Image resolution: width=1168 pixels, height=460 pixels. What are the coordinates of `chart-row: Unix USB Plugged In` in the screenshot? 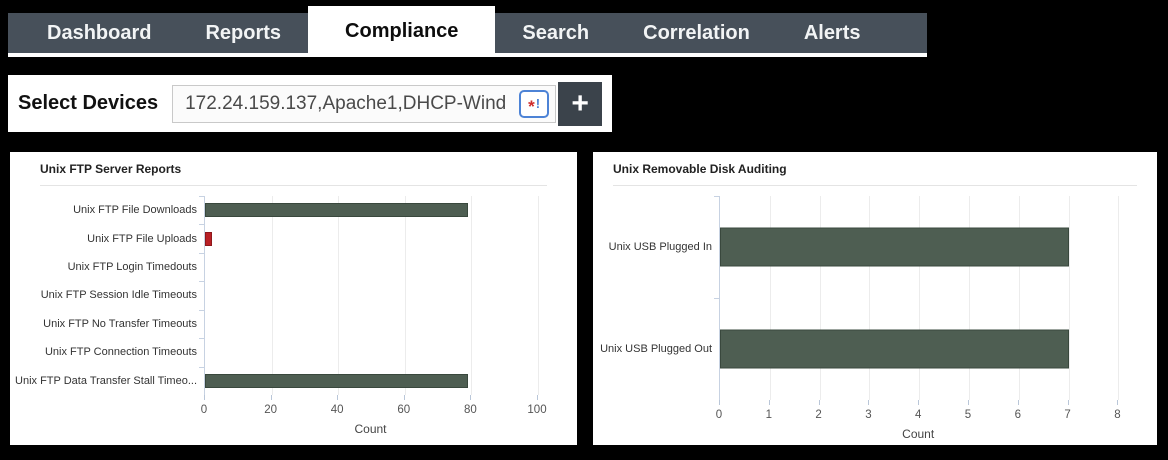 It's located at (874, 247).